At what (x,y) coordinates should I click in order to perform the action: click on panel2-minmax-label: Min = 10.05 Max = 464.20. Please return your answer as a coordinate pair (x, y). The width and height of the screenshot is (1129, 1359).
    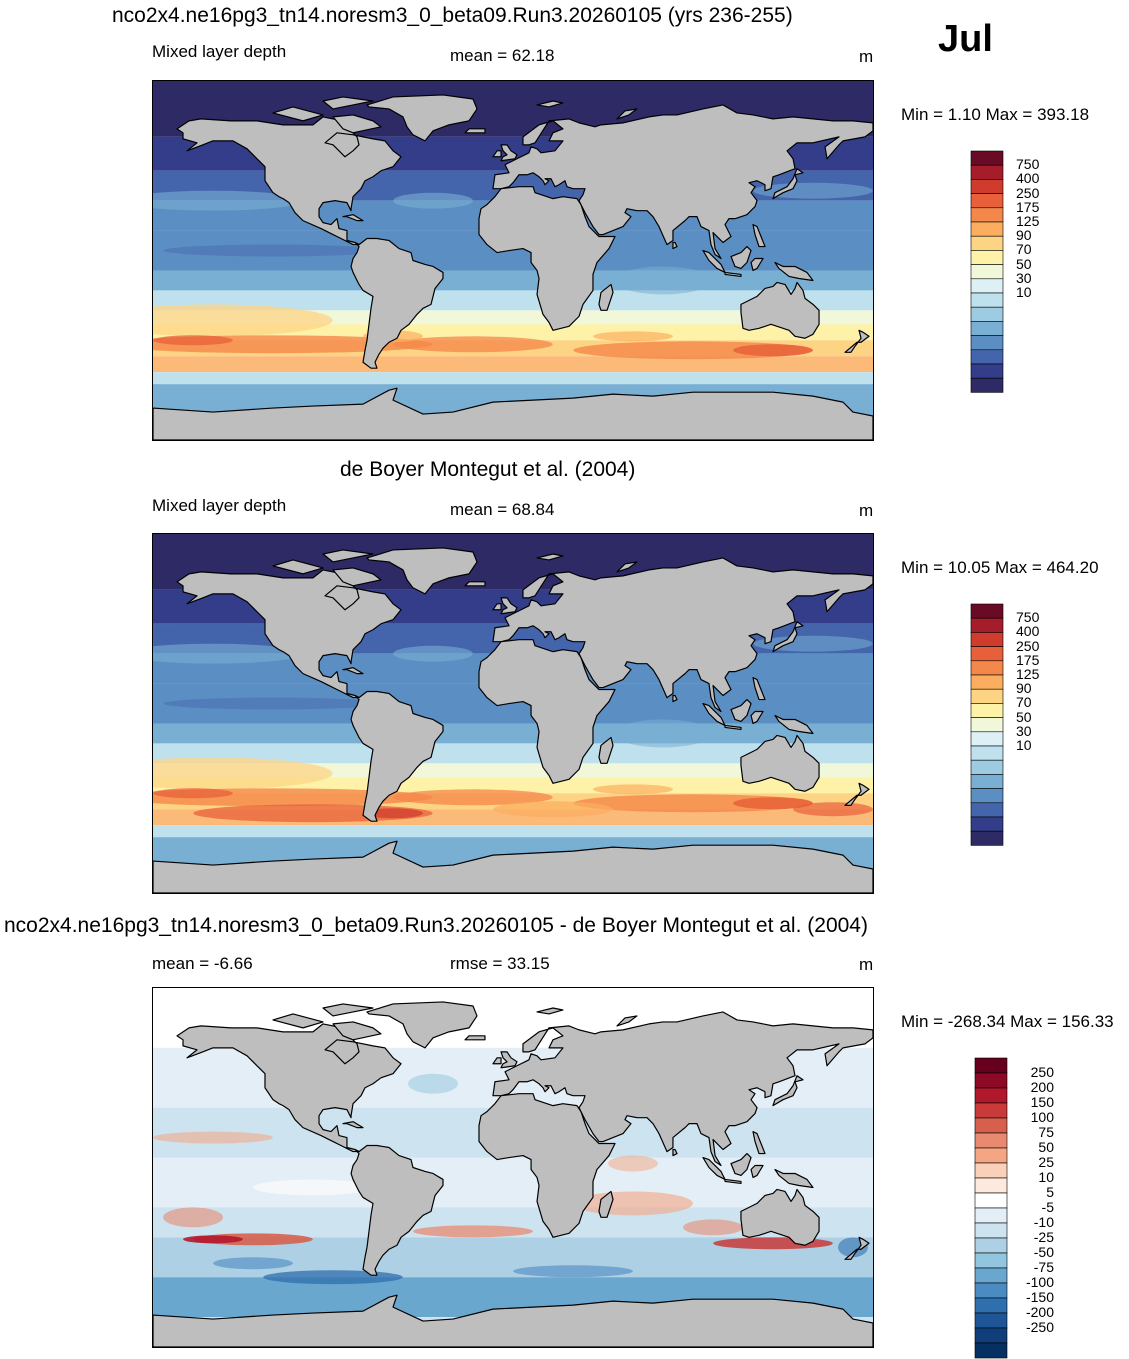
    Looking at the image, I should click on (1000, 567).